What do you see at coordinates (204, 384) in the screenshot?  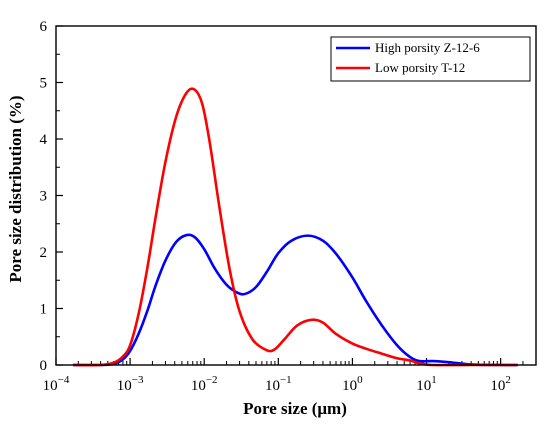 I see `x-tick-label: 10⁻²` at bounding box center [204, 384].